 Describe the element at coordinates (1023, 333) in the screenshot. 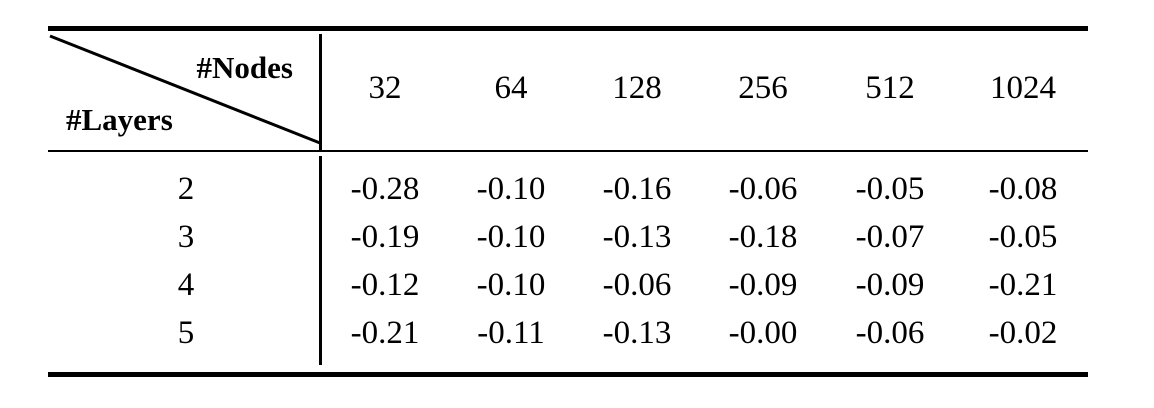

I see `table-cell: -0.02` at that location.